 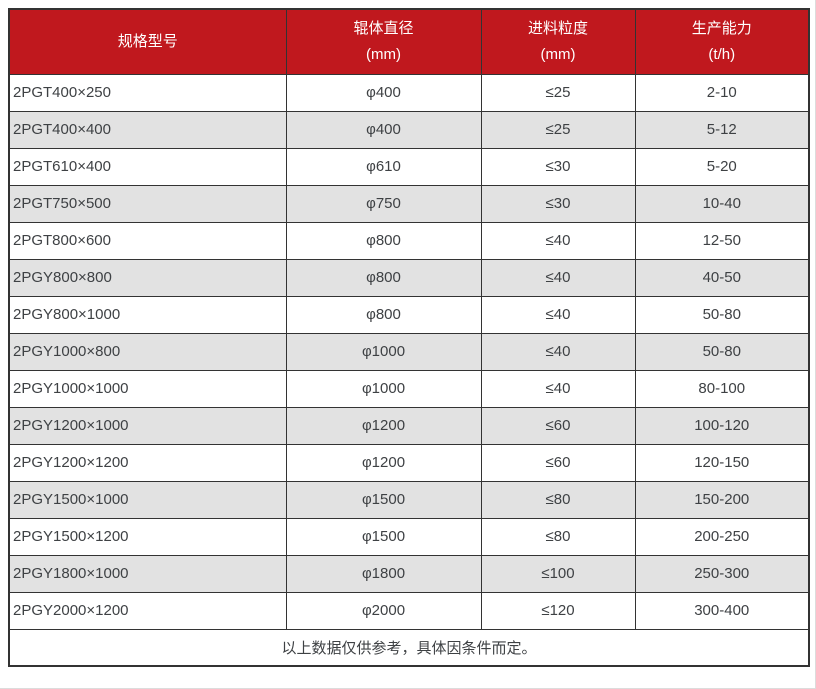 I want to click on capacity-cell: 5-20, so click(x=722, y=166).